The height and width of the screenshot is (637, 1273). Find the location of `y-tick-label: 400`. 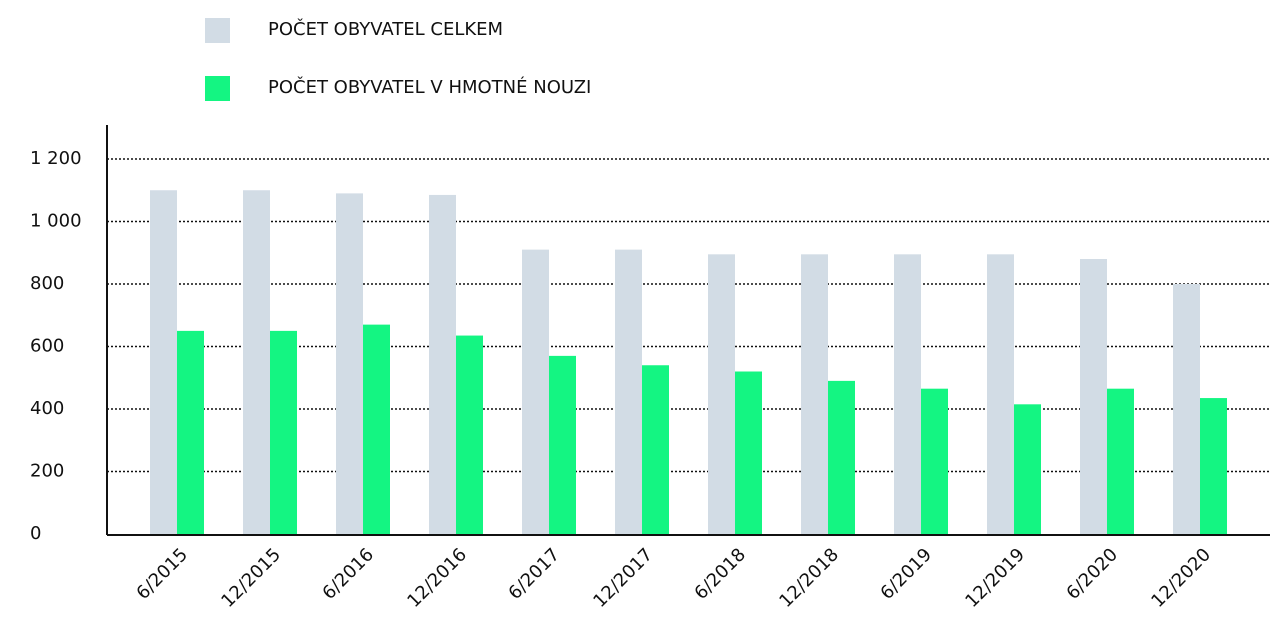

y-tick-label: 400 is located at coordinates (47, 408).